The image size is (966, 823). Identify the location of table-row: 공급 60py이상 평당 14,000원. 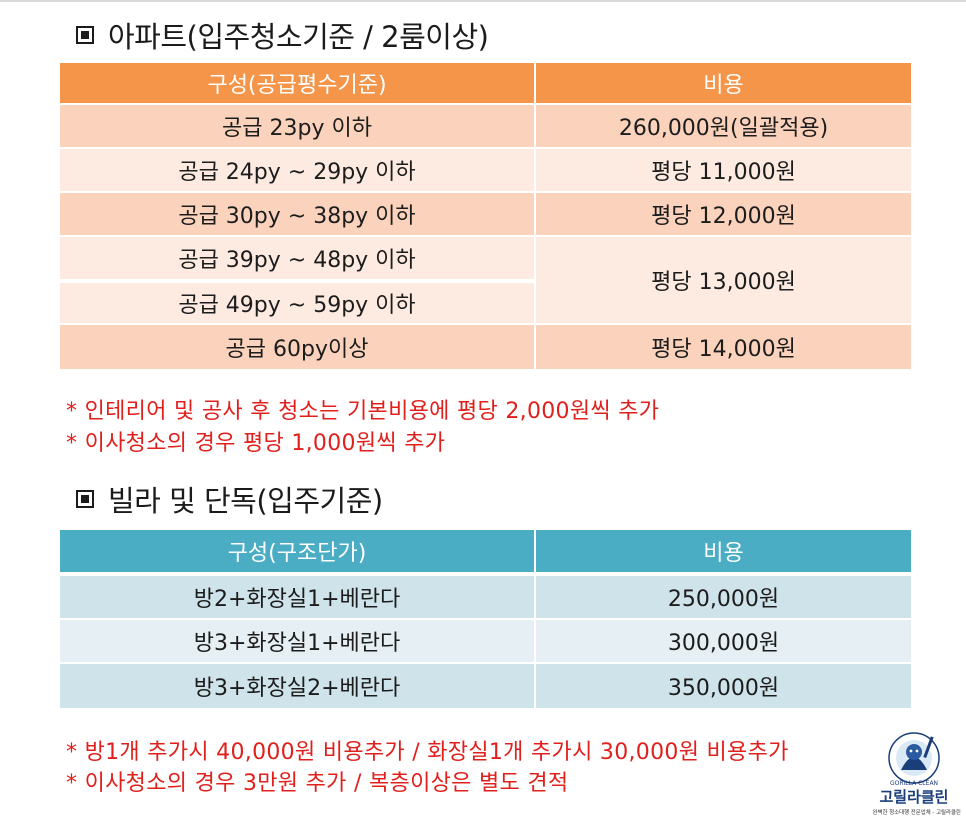
(485, 347).